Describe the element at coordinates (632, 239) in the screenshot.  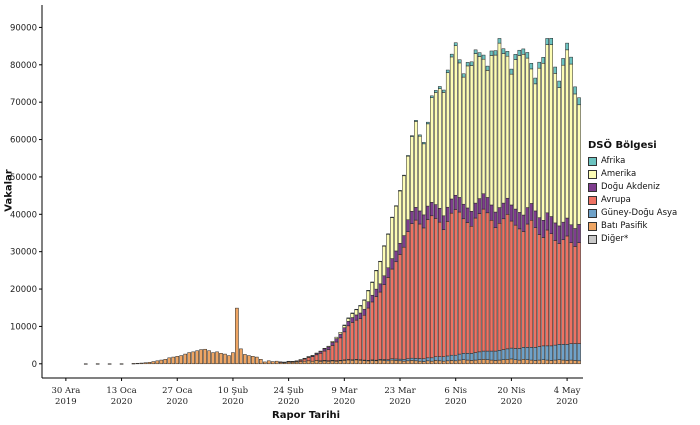
I see `legend-item: Diğer*` at that location.